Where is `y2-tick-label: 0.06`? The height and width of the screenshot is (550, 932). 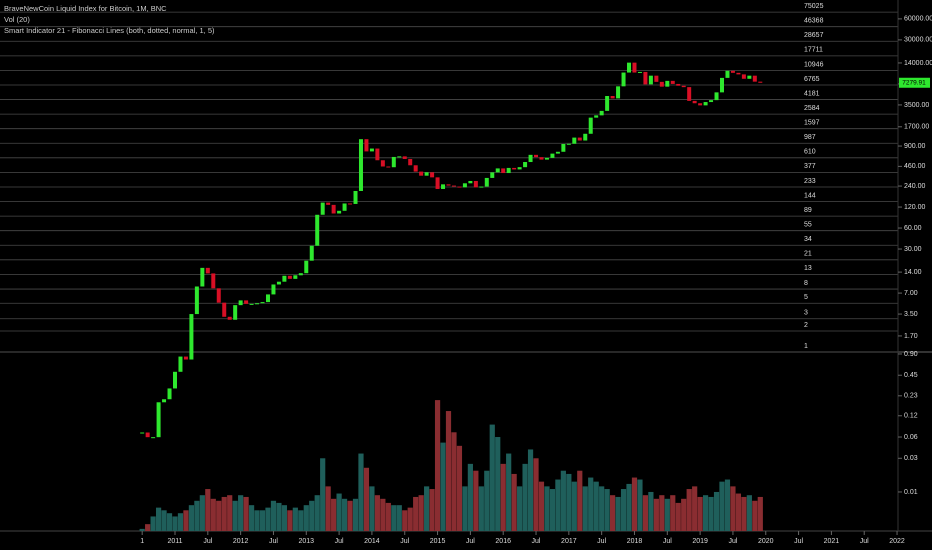 y2-tick-label: 0.06 is located at coordinates (911, 437).